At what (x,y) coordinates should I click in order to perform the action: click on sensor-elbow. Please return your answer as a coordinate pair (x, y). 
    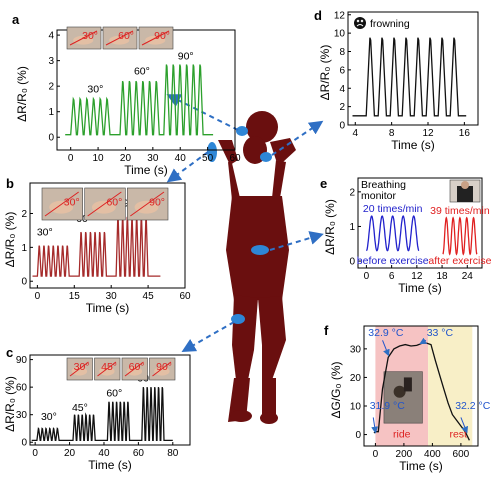
    Looking at the image, I should click on (242, 131).